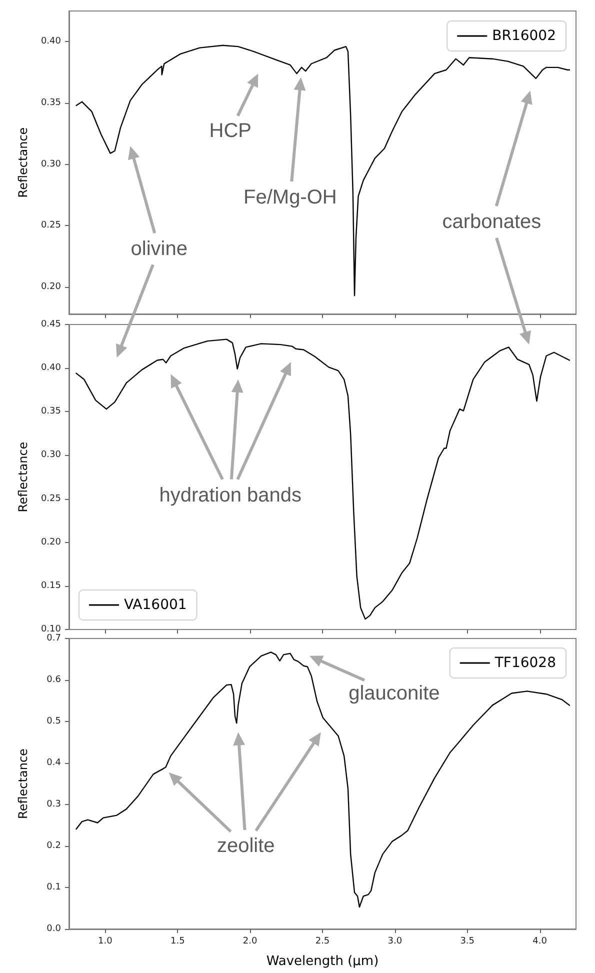  Describe the element at coordinates (230, 131) in the screenshot. I see `annotation: HCP` at that location.